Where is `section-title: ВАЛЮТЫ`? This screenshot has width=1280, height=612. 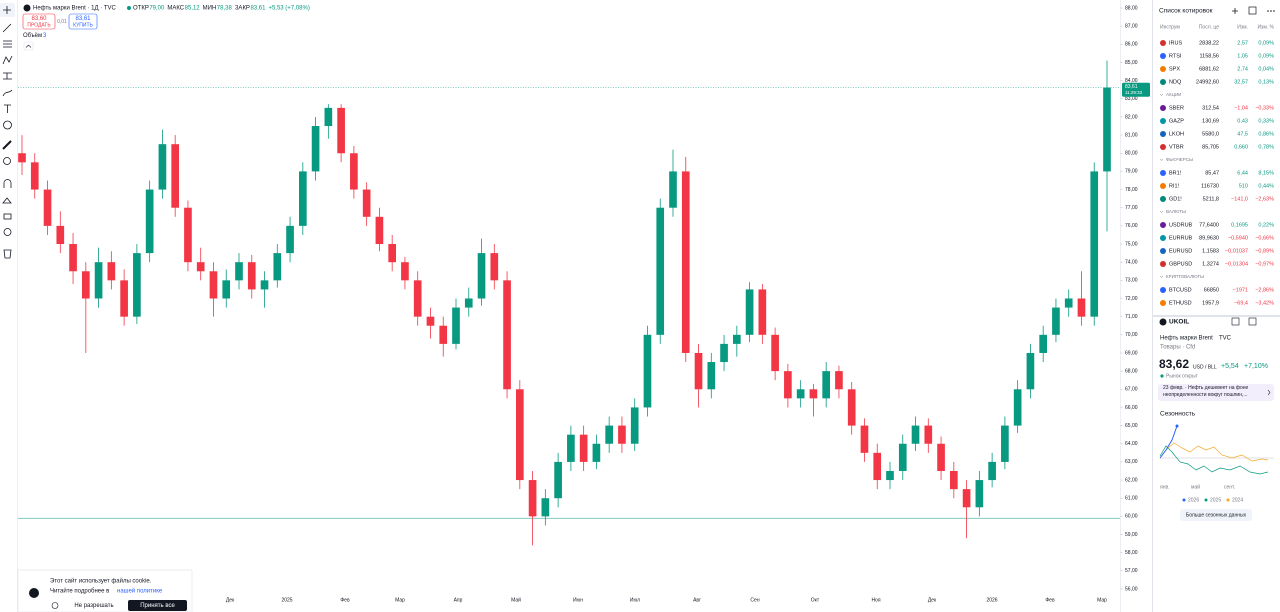 section-title: ВАЛЮТЫ is located at coordinates (1176, 211).